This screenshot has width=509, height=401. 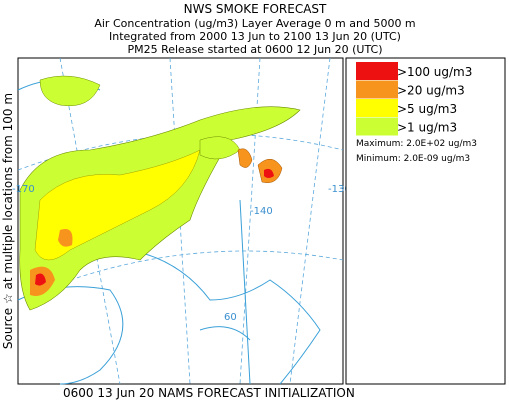 I want to click on map-label: -130, so click(x=339, y=189).